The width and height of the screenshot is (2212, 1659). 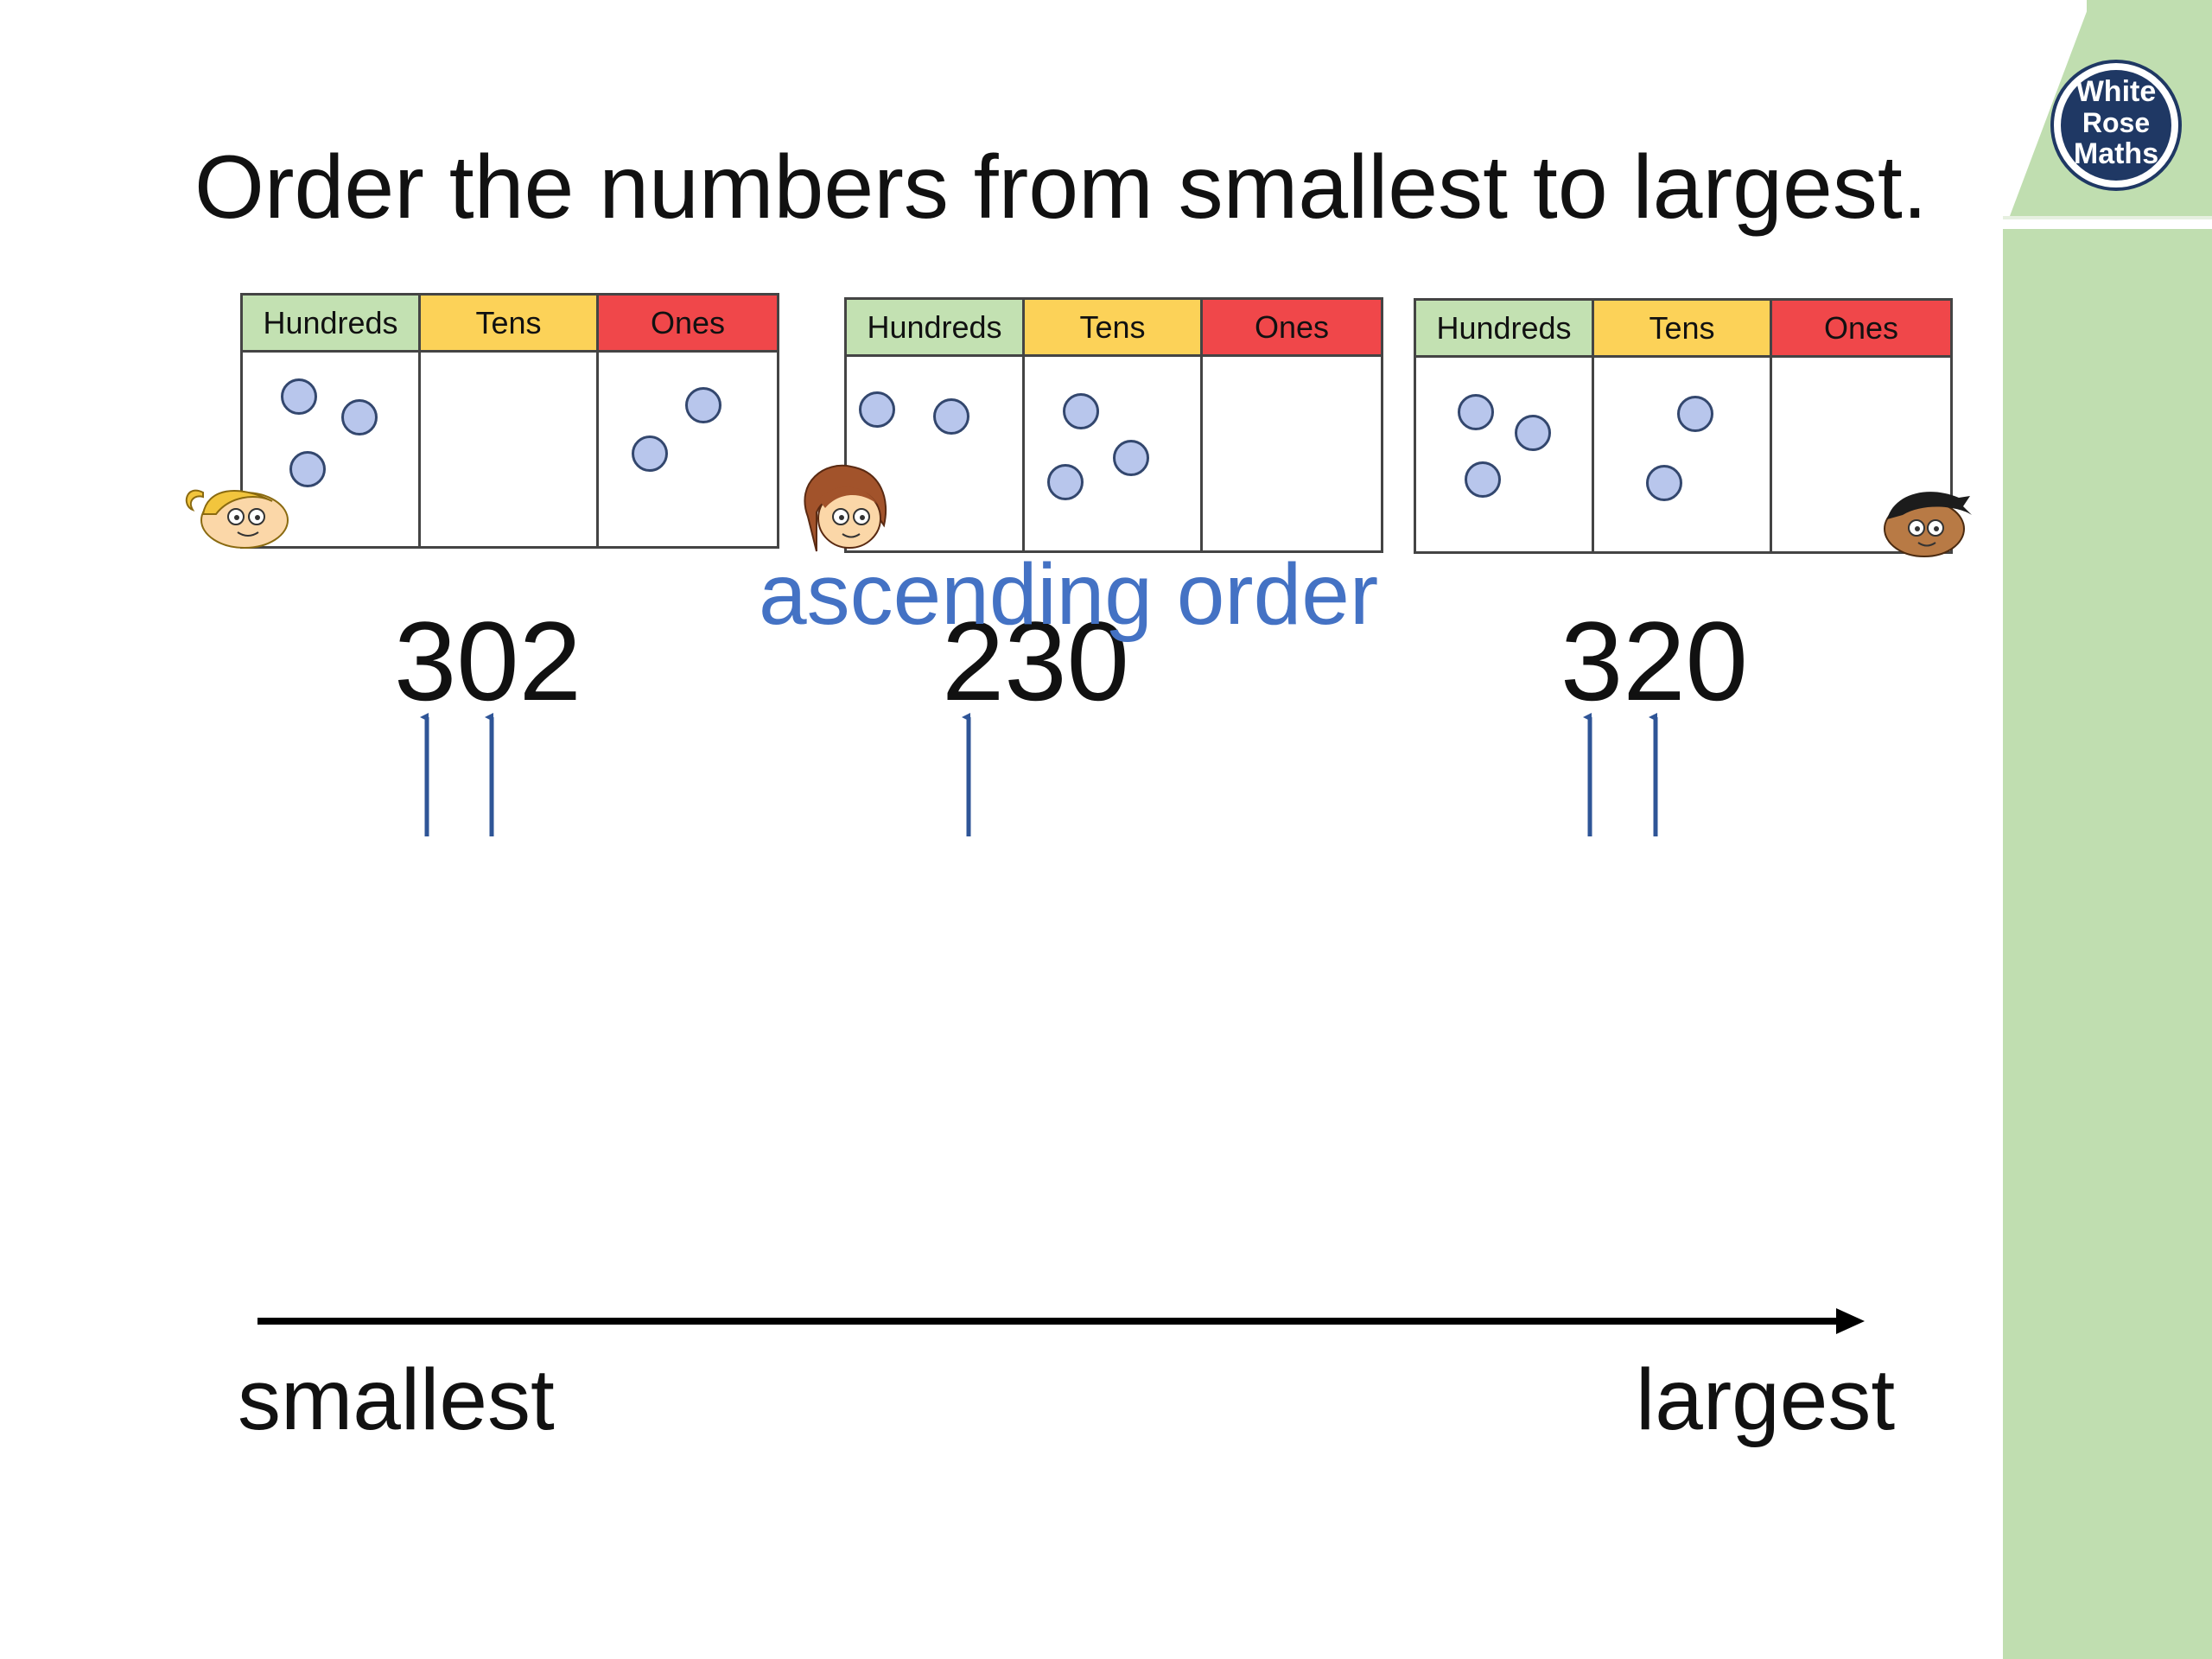 I want to click on logo-line-2: Rose, so click(x=2116, y=123).